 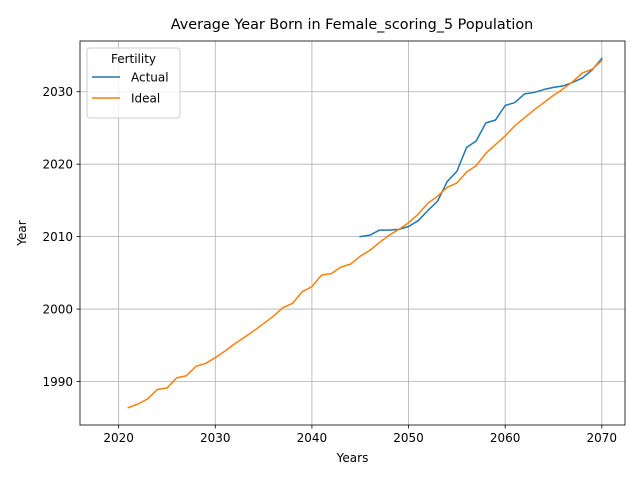 What do you see at coordinates (602, 438) in the screenshot?
I see `x-tick-label: 2070` at bounding box center [602, 438].